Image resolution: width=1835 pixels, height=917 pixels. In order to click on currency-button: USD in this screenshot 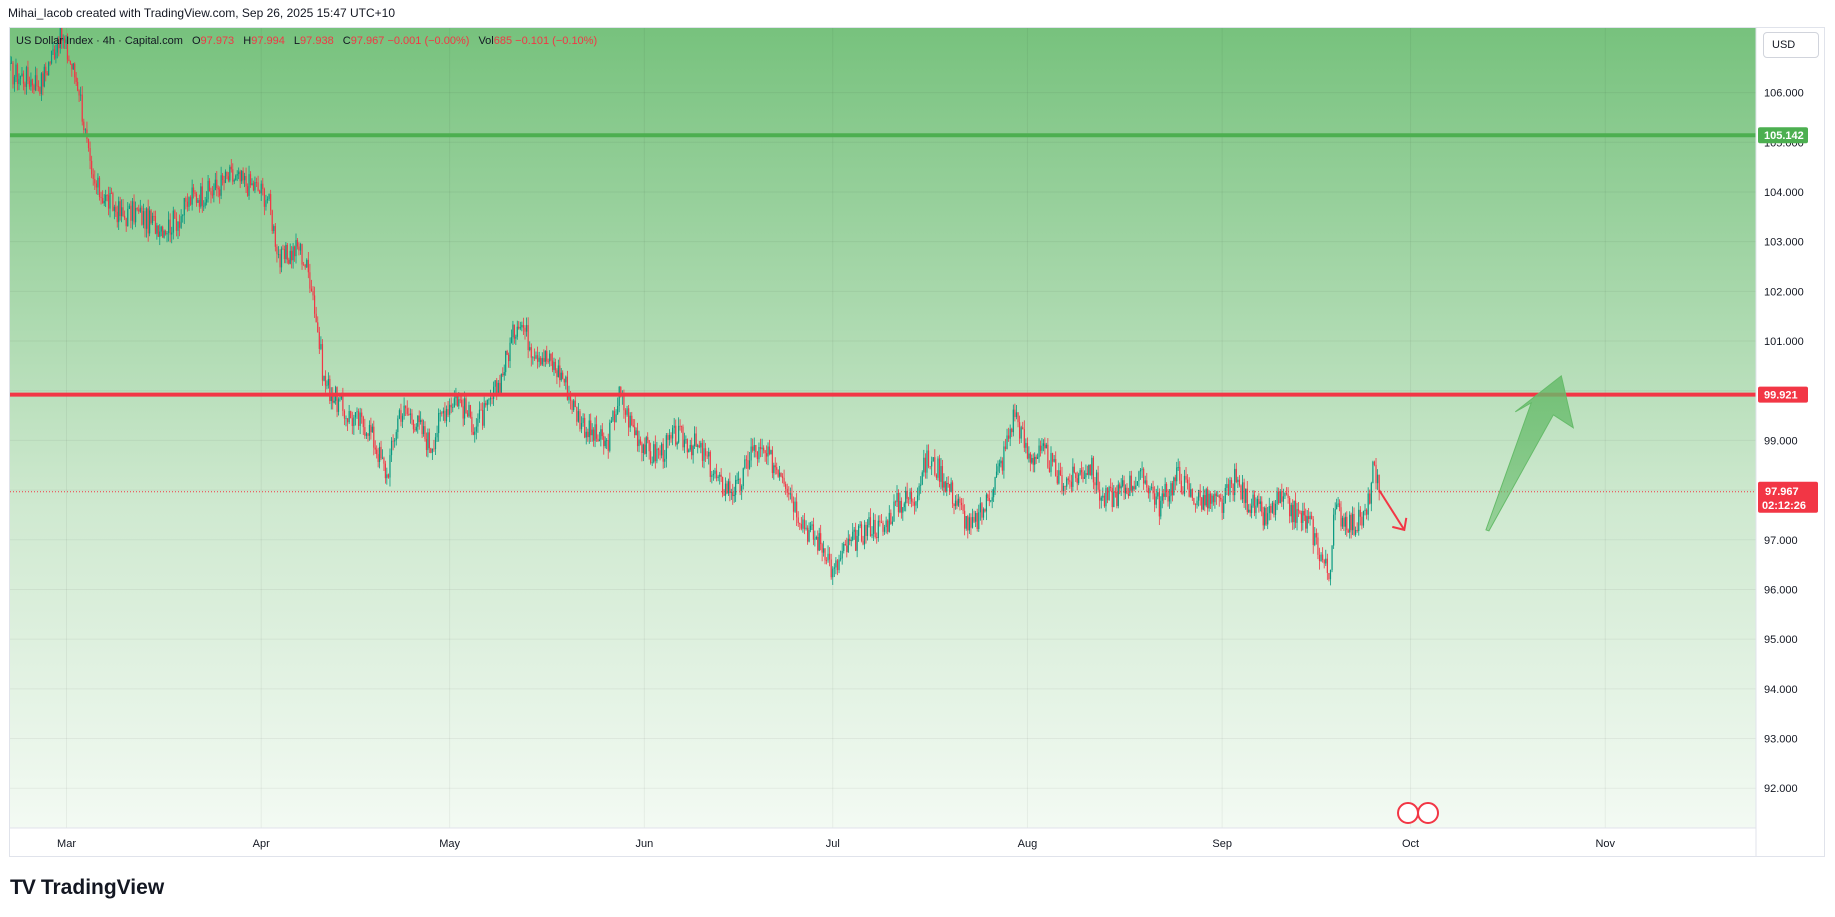, I will do `click(1791, 45)`.